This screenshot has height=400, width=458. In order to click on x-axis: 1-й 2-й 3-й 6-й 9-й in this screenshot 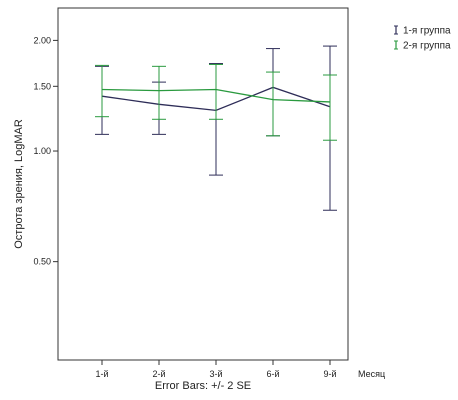, I will do `click(216, 369)`.